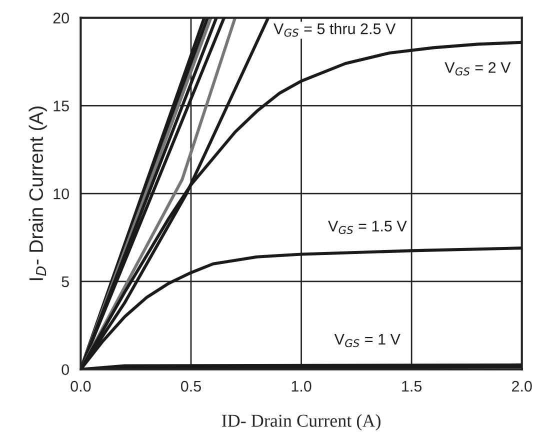 Image resolution: width=538 pixels, height=445 pixels. I want to click on x-tick-label: 0.0, so click(80, 386).